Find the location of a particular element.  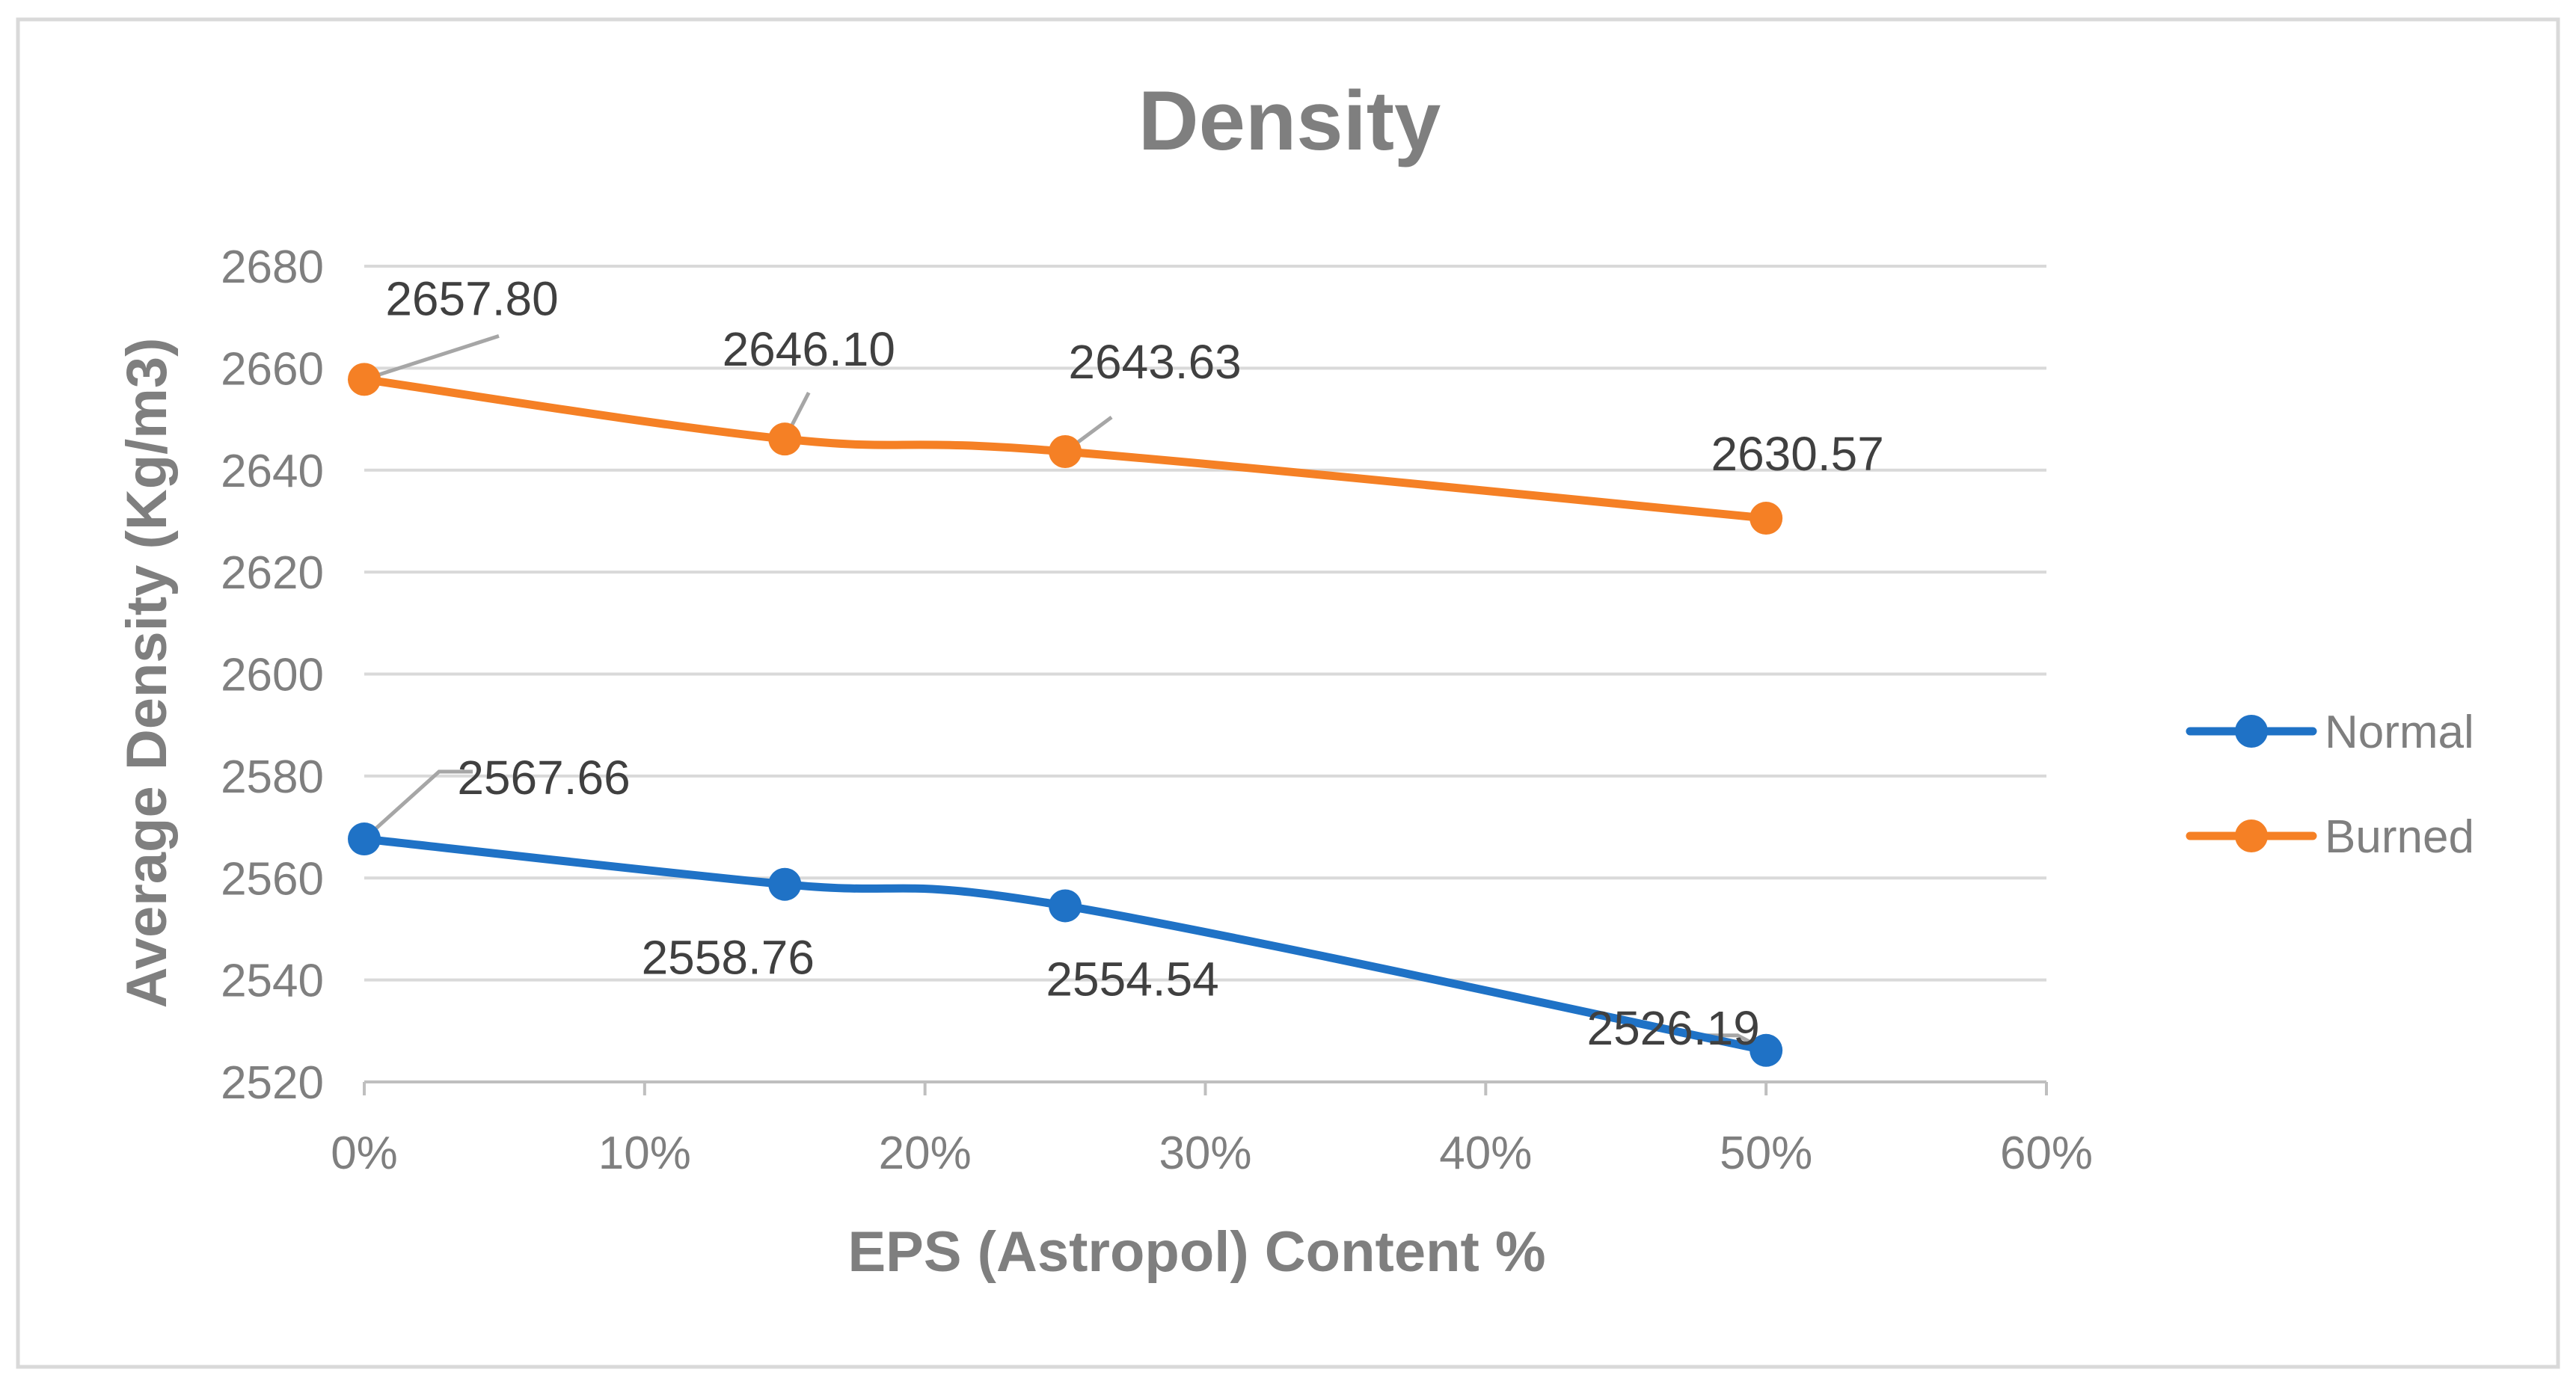

chart-title: Density is located at coordinates (1289, 120).